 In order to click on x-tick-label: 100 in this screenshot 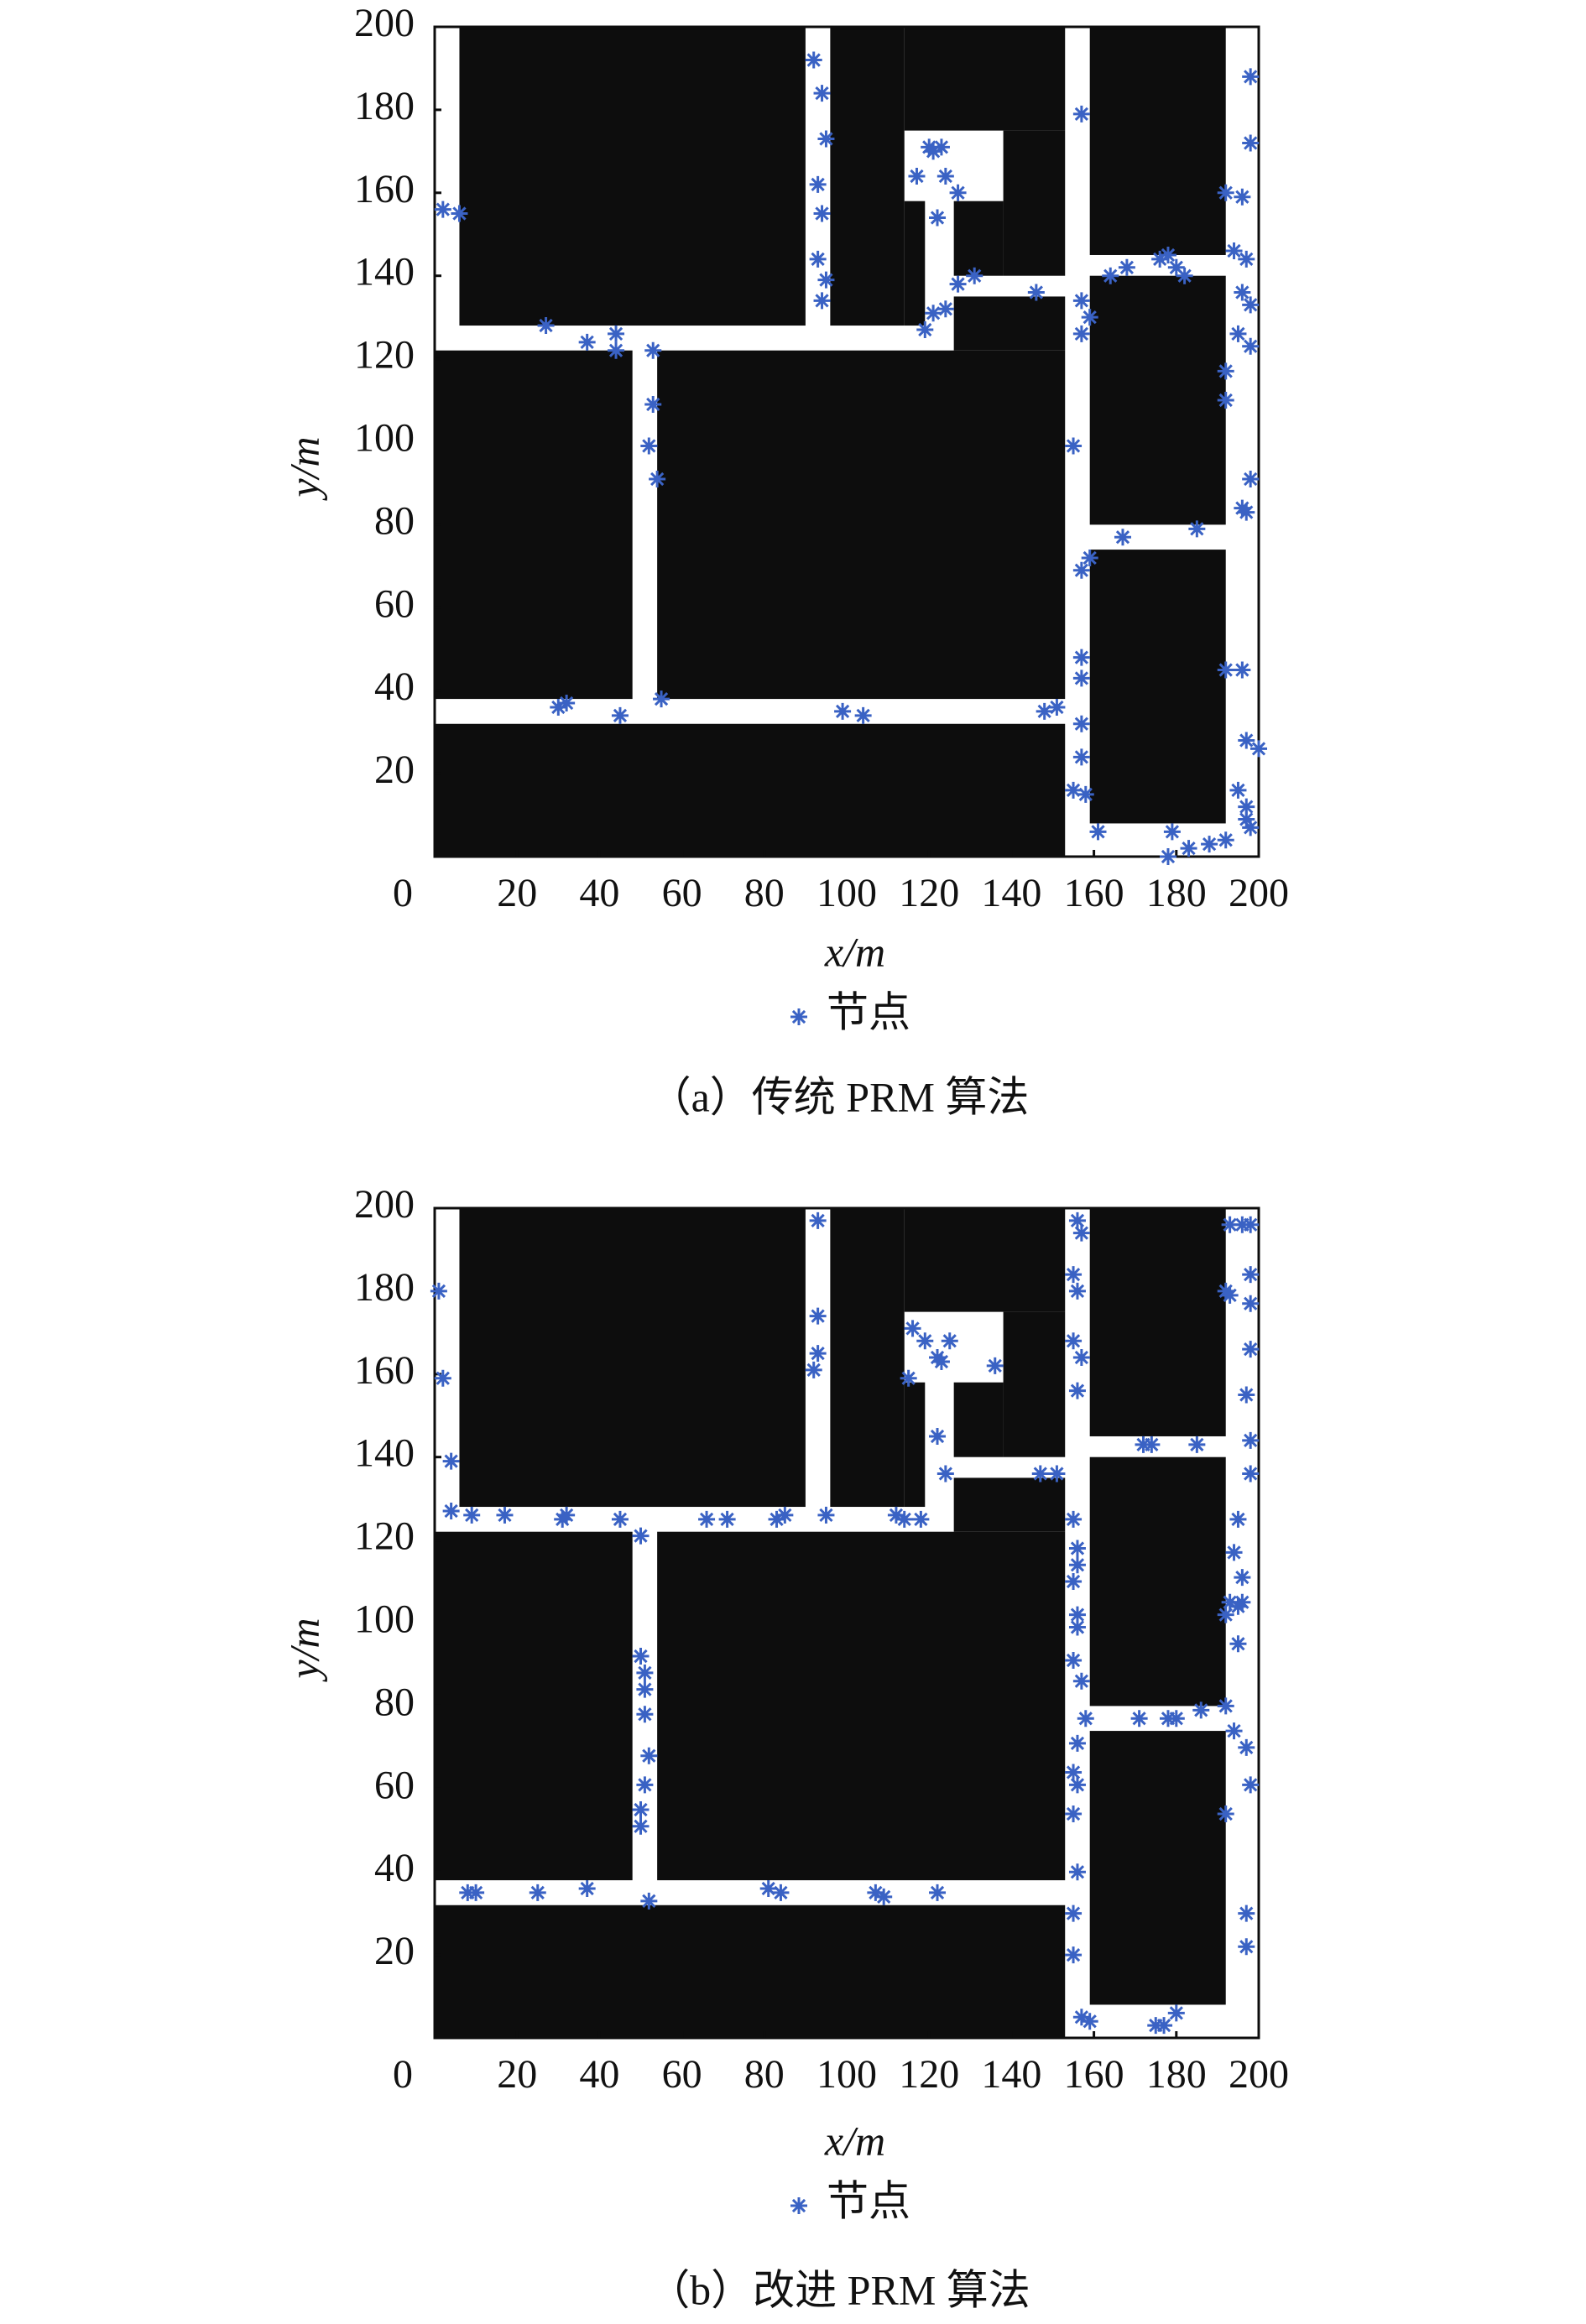, I will do `click(847, 2074)`.